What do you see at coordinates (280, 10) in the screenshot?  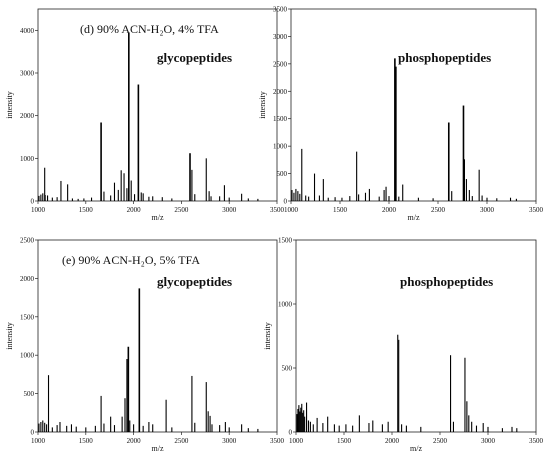 I see `y-tick-label: 3500` at bounding box center [280, 10].